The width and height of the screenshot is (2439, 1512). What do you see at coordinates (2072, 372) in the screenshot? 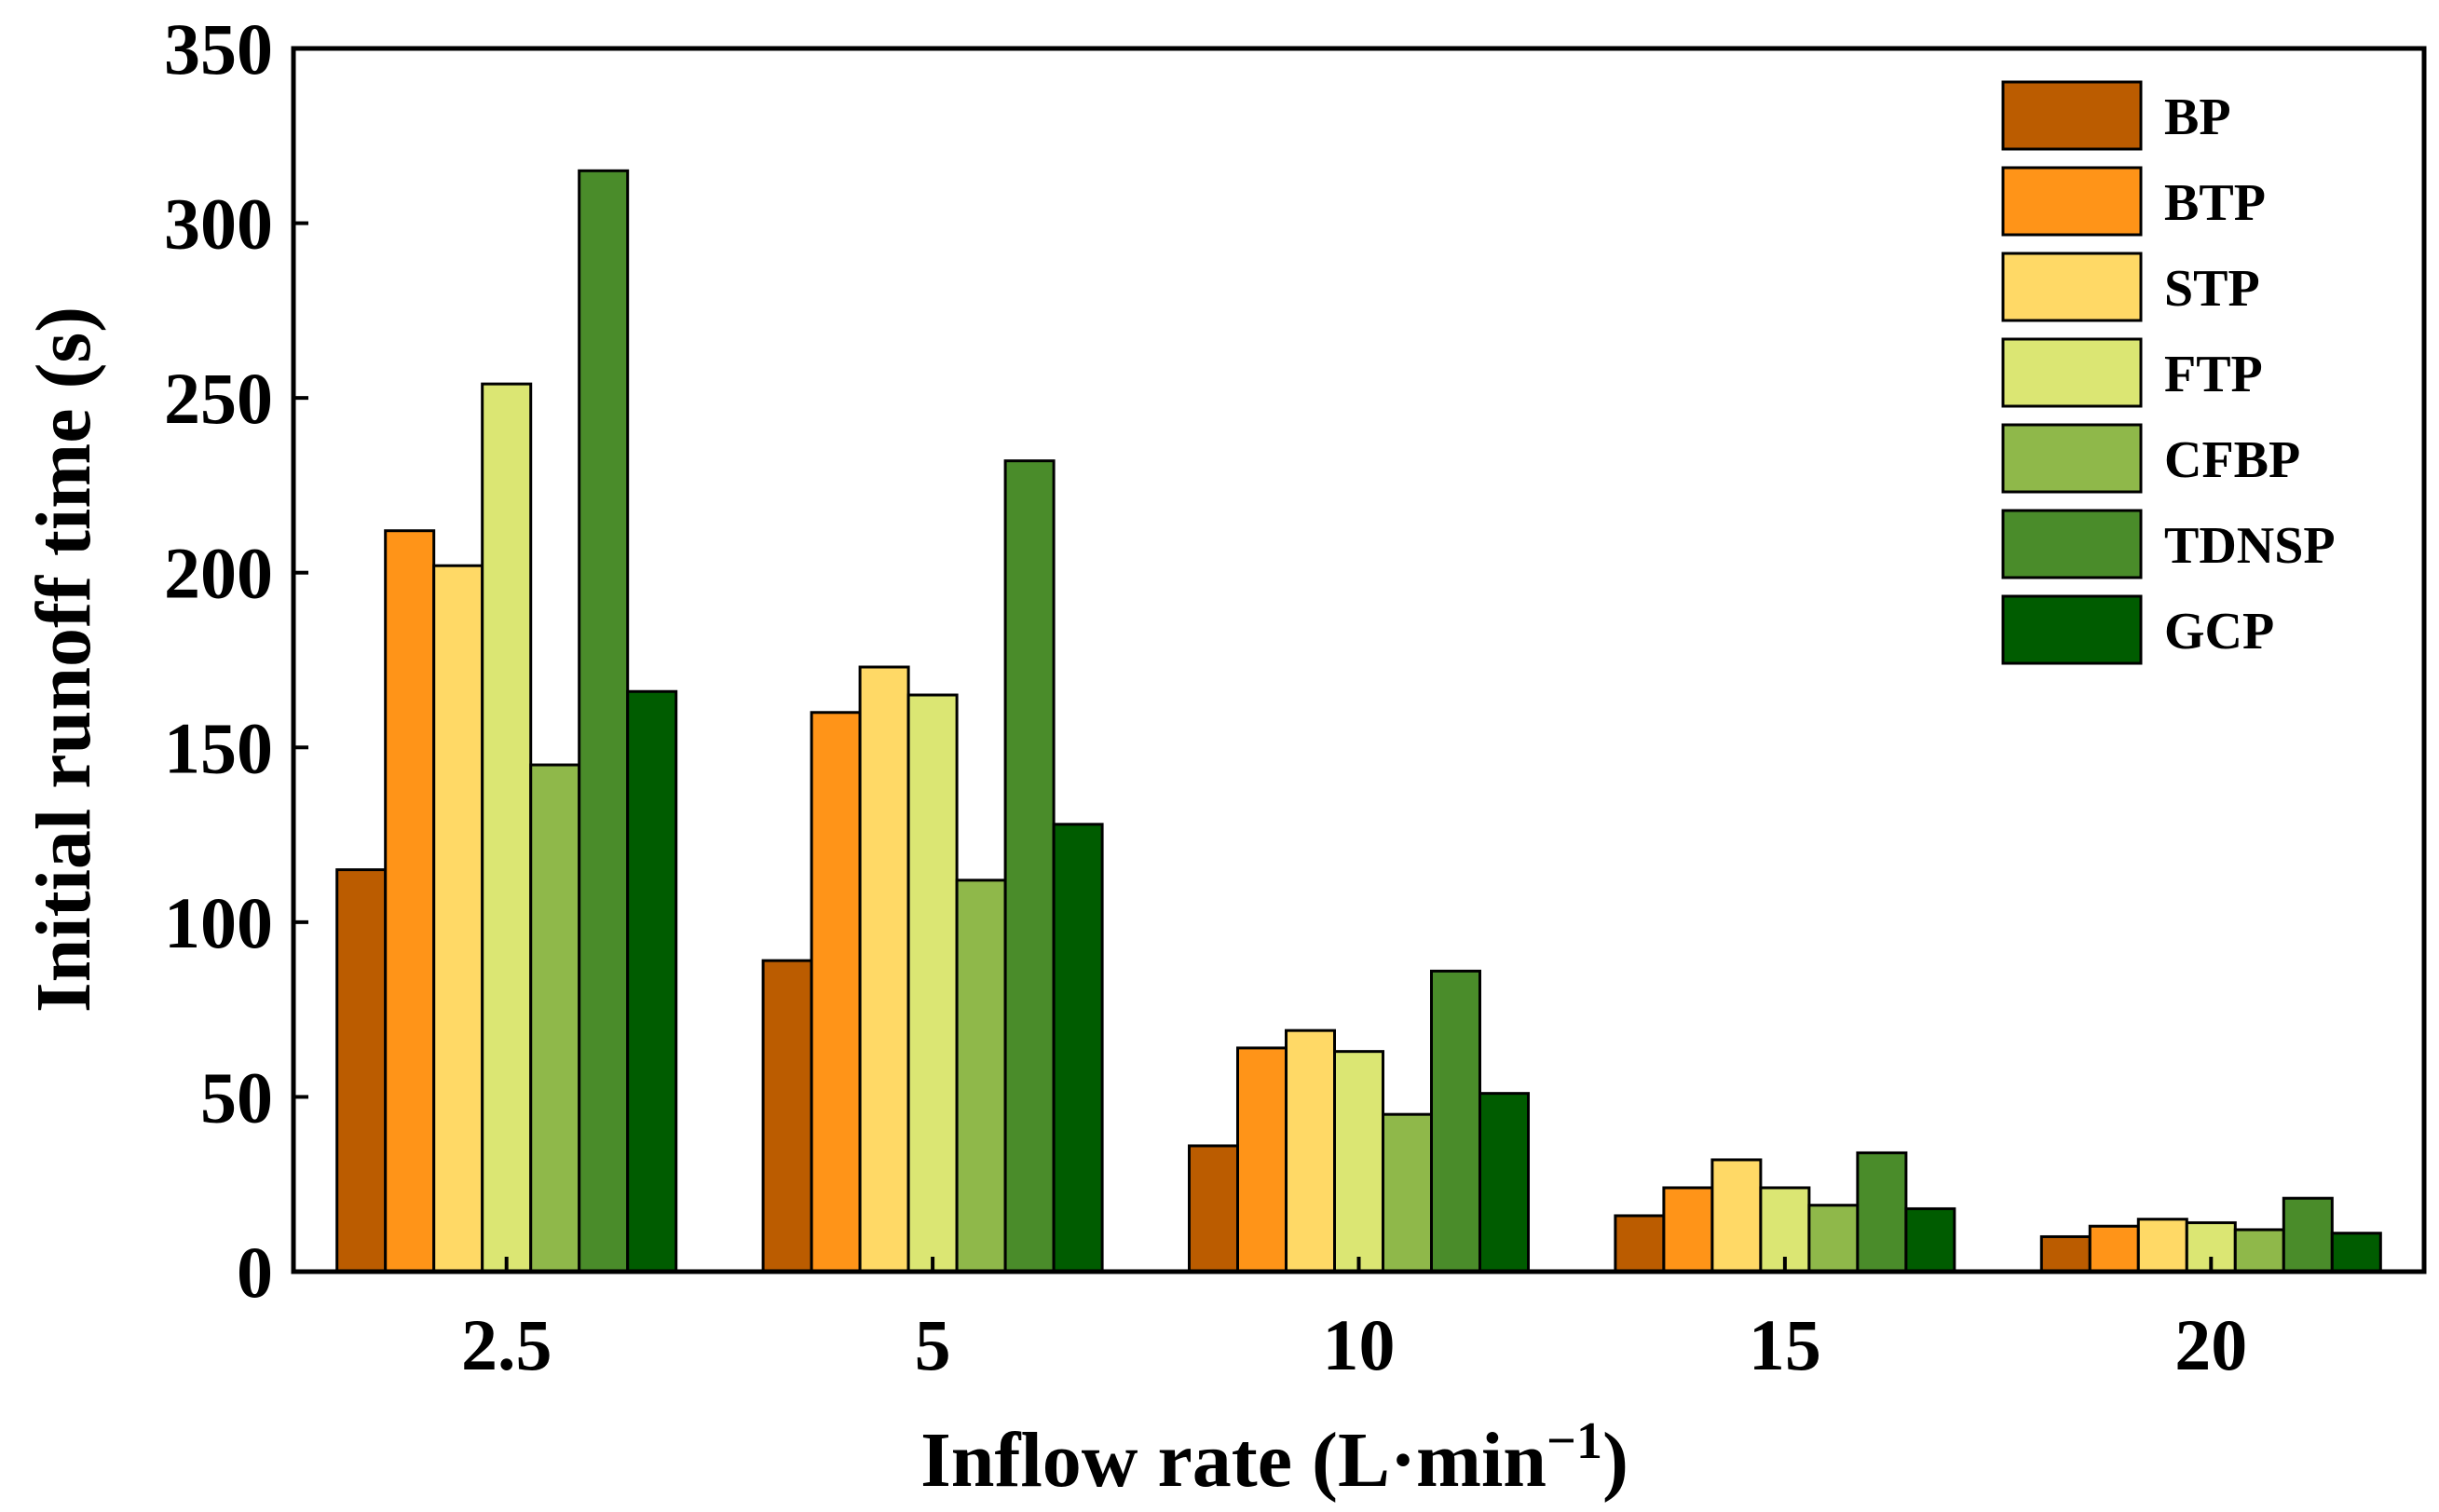
I see `legend-swatch-ftp` at bounding box center [2072, 372].